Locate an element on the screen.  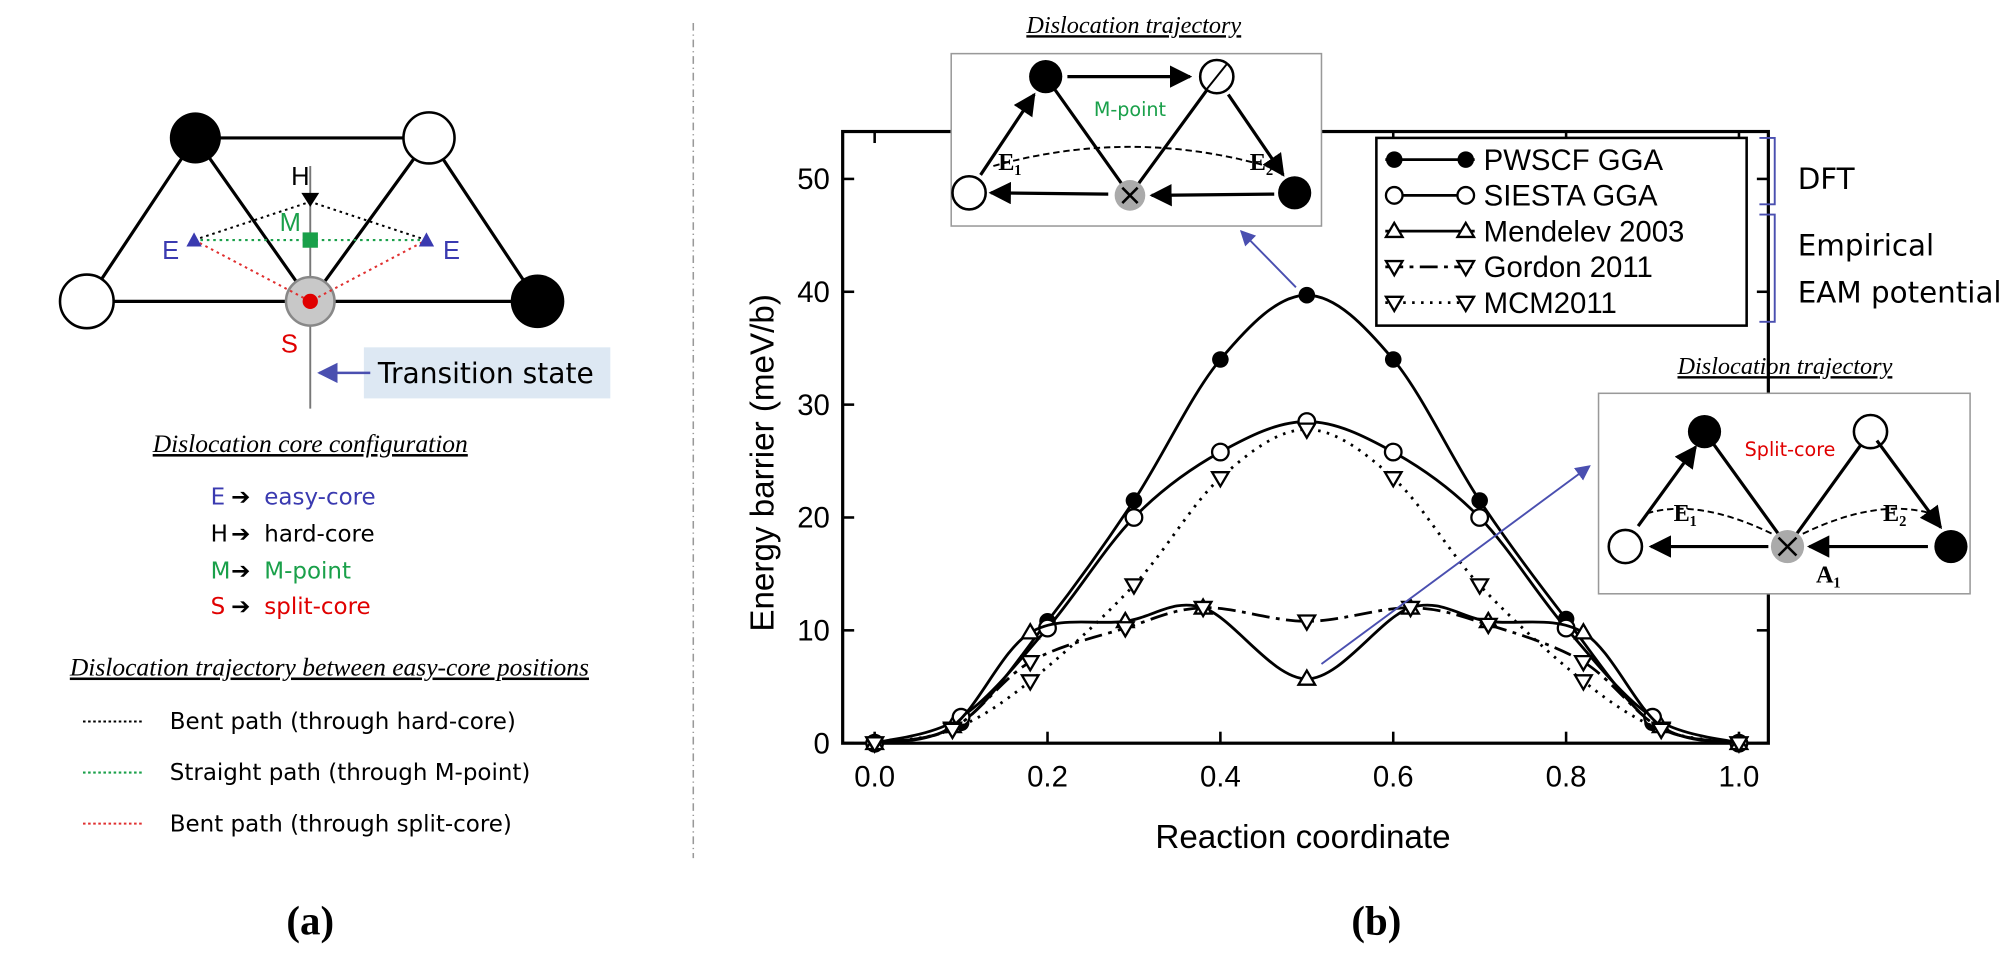
y-tick-label: 10 is located at coordinates (813, 631).